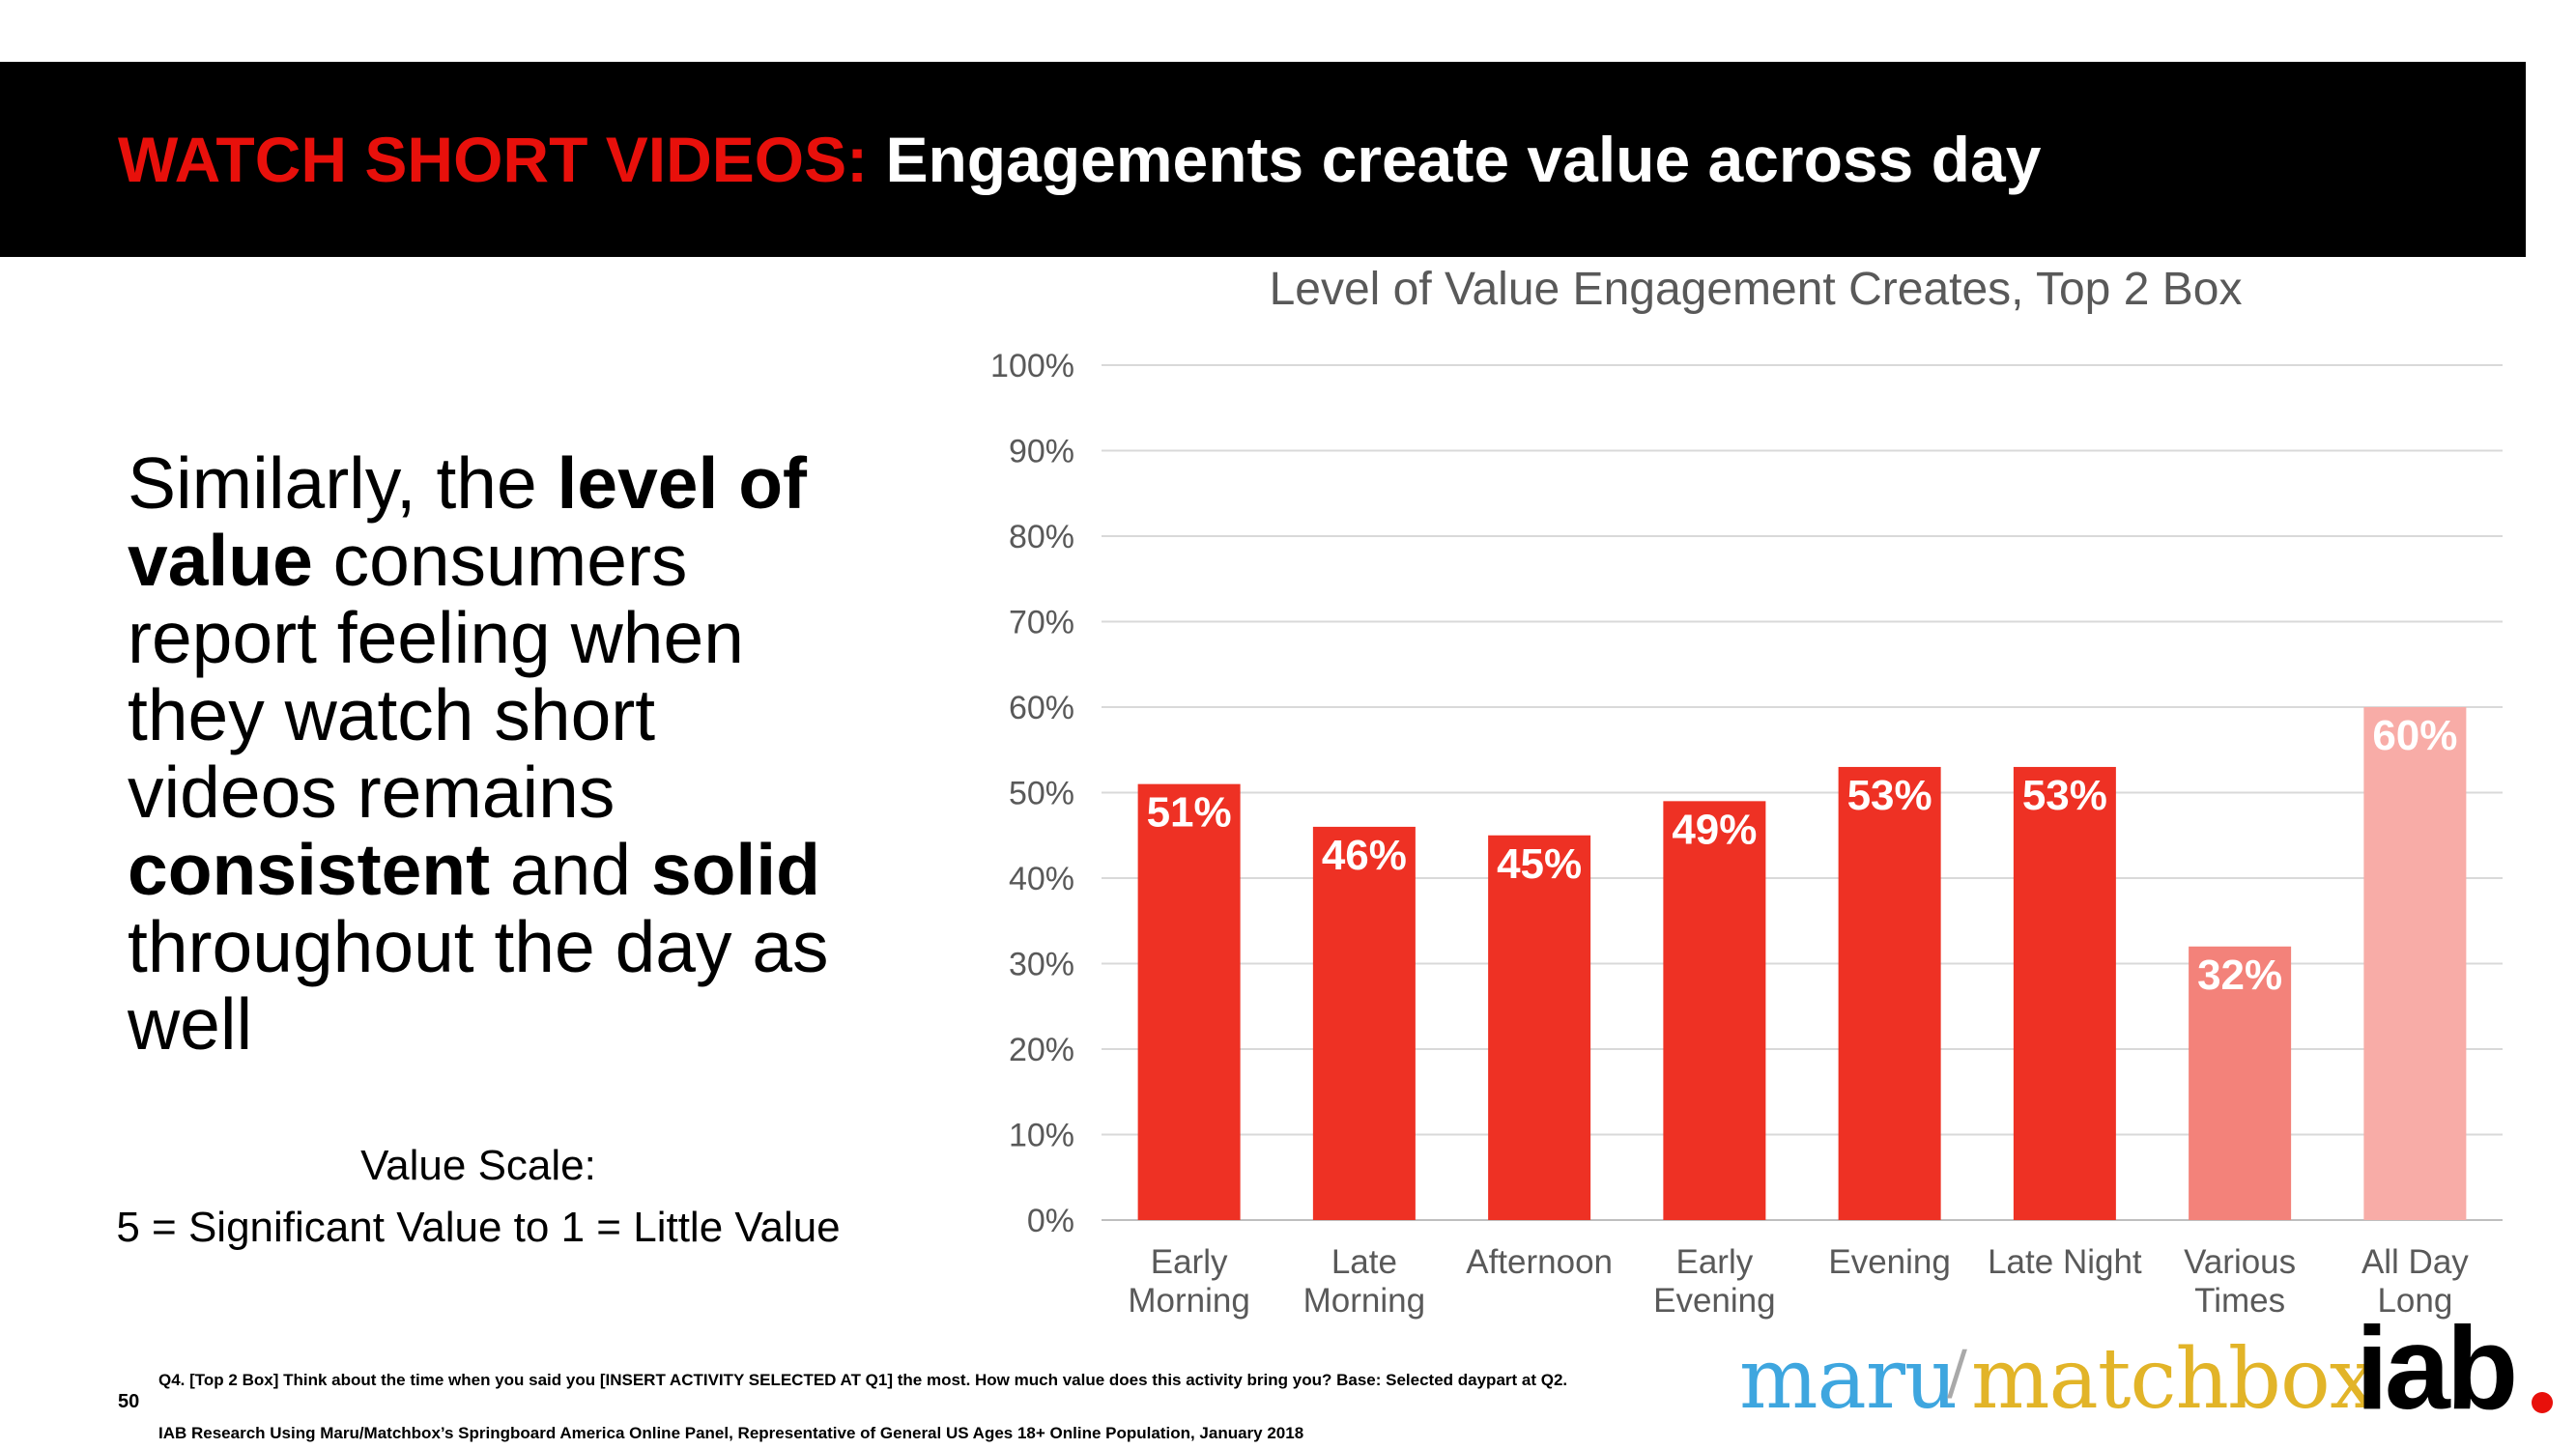 The image size is (2576, 1449). I want to click on body-emphasis: level of value, so click(468, 521).